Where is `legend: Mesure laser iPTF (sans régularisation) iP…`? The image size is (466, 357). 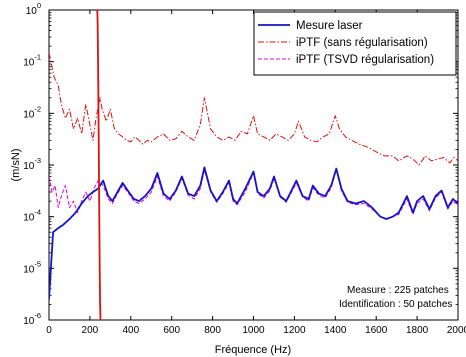
legend: Mesure laser iPTF (sans régularisation) iP… is located at coordinates (355, 43).